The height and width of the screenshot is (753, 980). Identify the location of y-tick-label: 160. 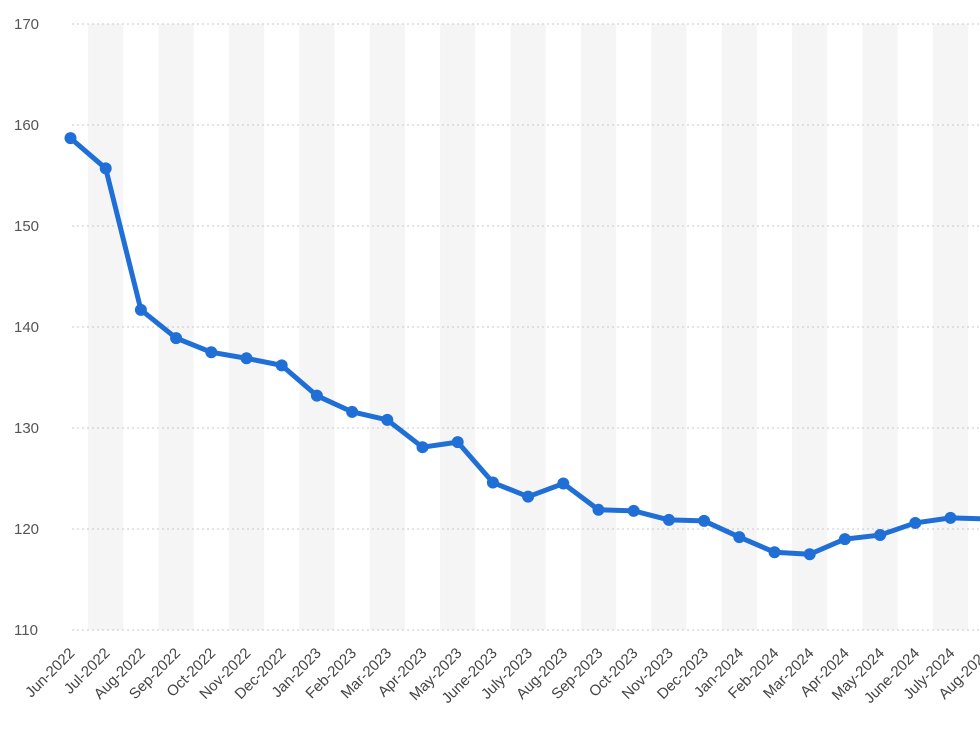
(26, 125).